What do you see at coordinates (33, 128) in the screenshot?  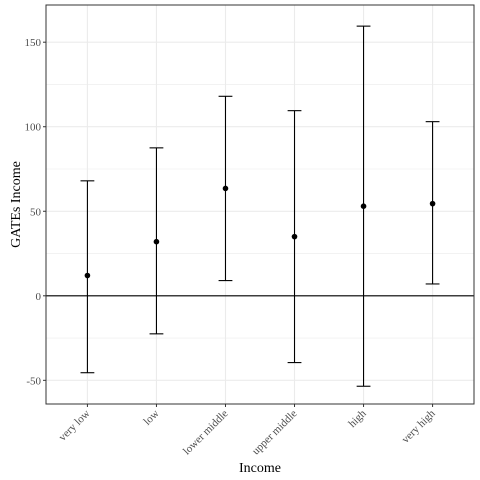 I see `y-tick-label: 100` at bounding box center [33, 128].